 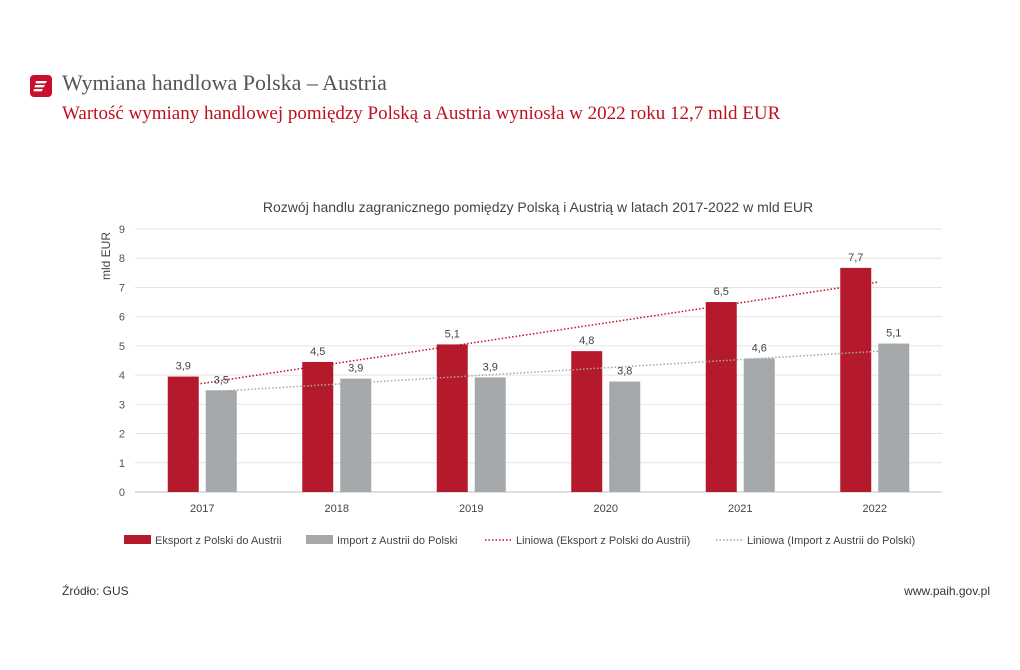 I want to click on y-tick-label: 1, so click(x=122, y=464).